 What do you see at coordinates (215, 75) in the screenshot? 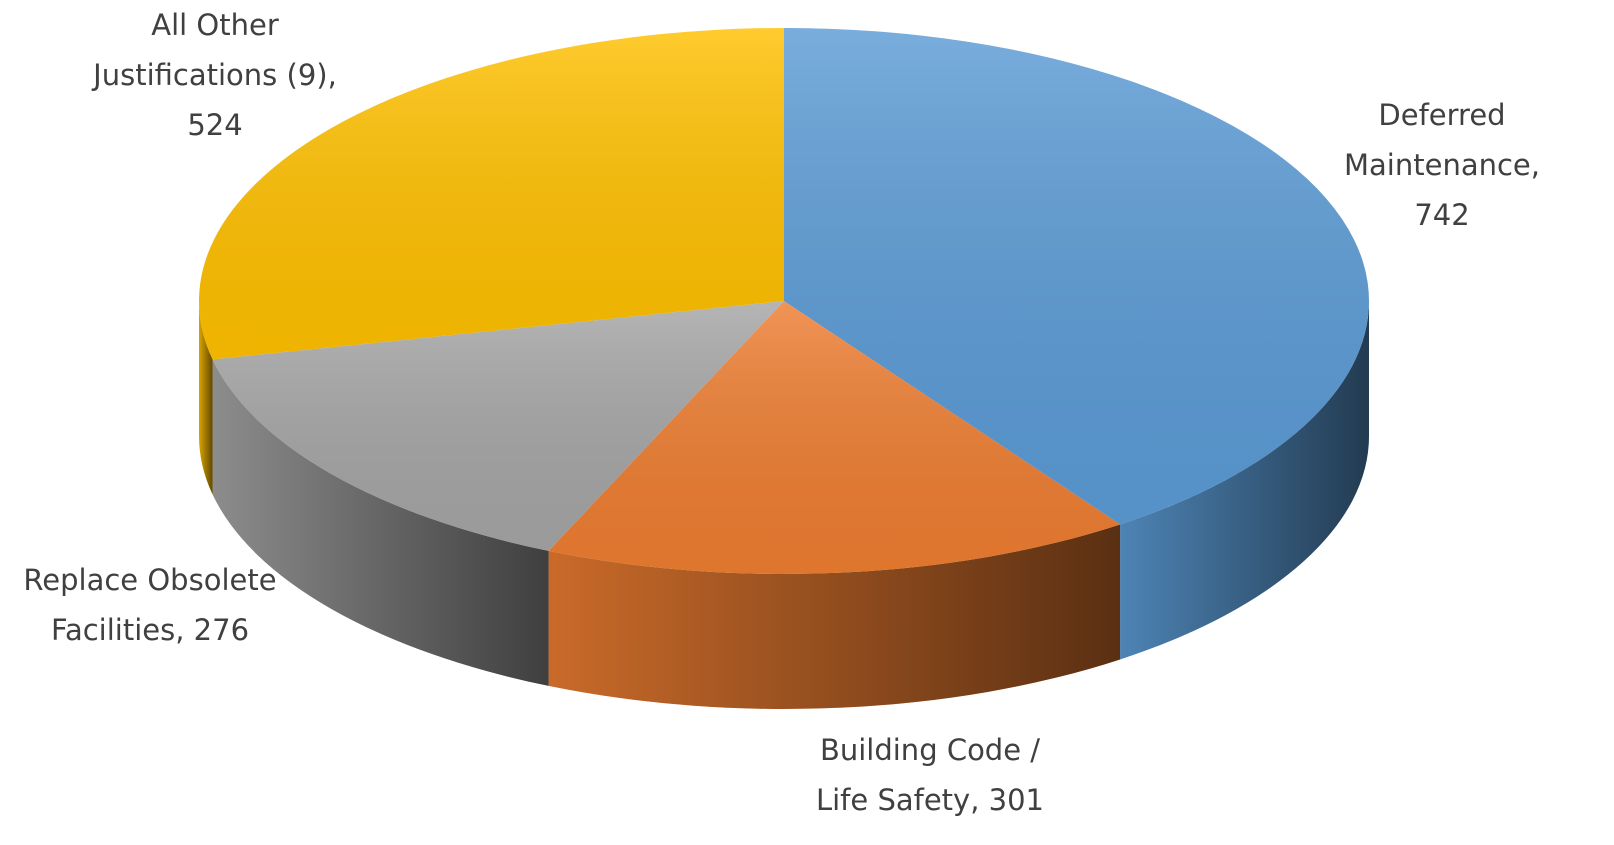
I see `data-label: All Other Justifications (9), 524` at bounding box center [215, 75].